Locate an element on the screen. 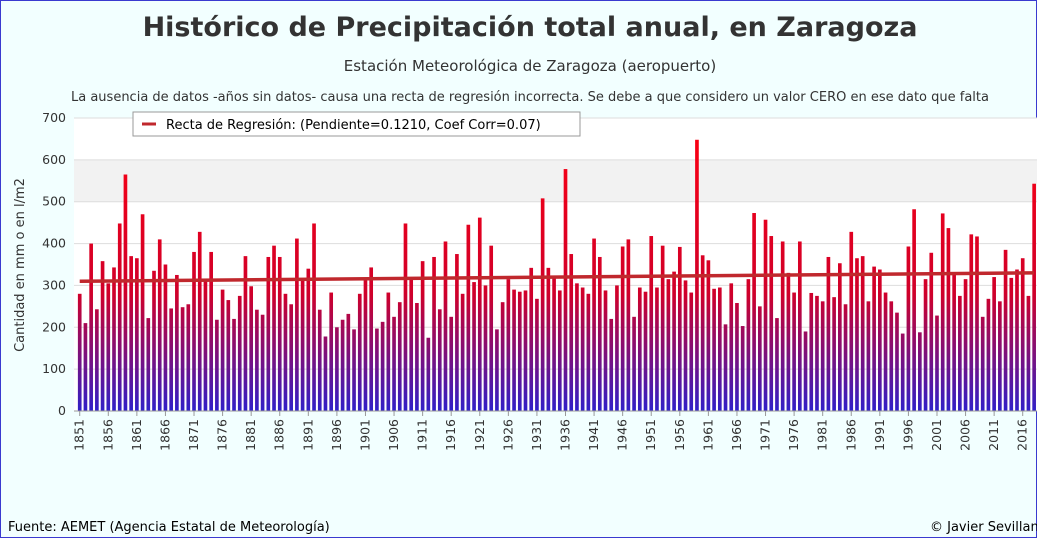 The width and height of the screenshot is (1037, 538). x-tick-label: 1871 is located at coordinates (193, 435).